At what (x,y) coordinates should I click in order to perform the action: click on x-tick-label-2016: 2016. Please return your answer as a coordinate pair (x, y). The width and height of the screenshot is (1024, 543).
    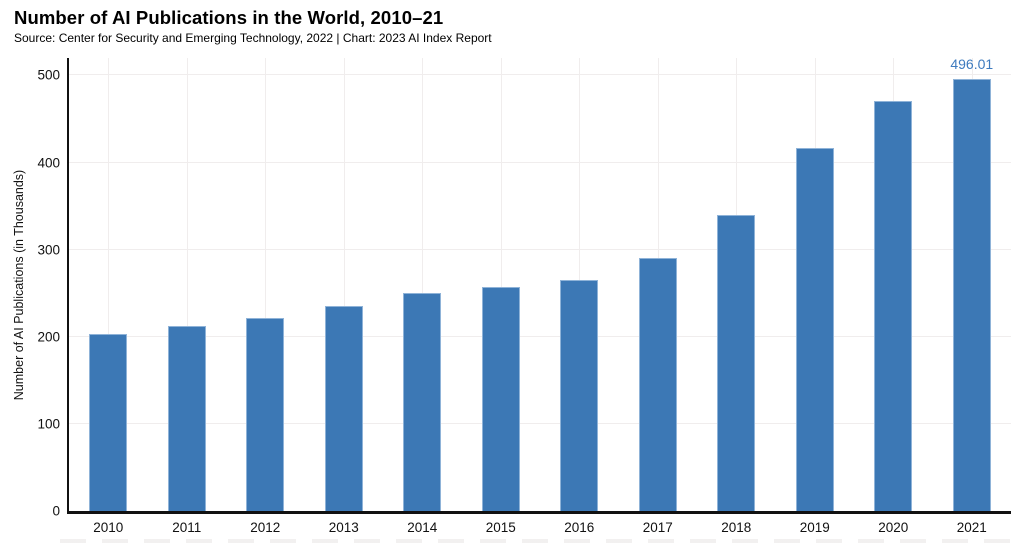
    Looking at the image, I should click on (579, 527).